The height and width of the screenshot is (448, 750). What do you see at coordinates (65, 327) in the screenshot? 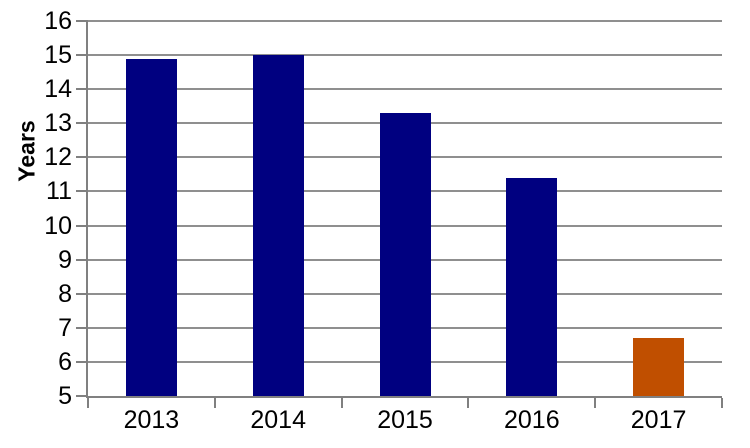
I see `y-axis-tick-label: 7` at bounding box center [65, 327].